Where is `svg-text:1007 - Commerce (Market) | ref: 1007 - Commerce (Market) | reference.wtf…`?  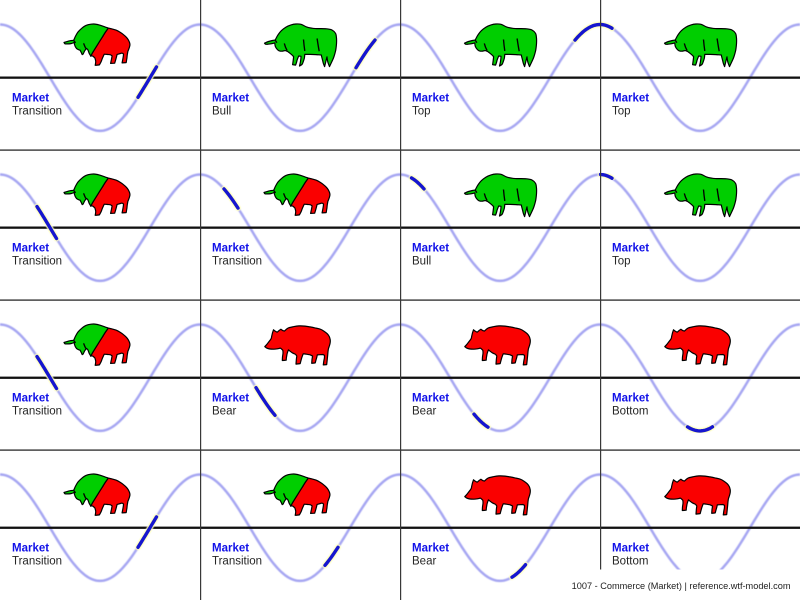 svg-text:1007 - Commerce (Market) | ref: 1007 - Commerce (Market) | reference.wtf… is located at coordinates (681, 586).